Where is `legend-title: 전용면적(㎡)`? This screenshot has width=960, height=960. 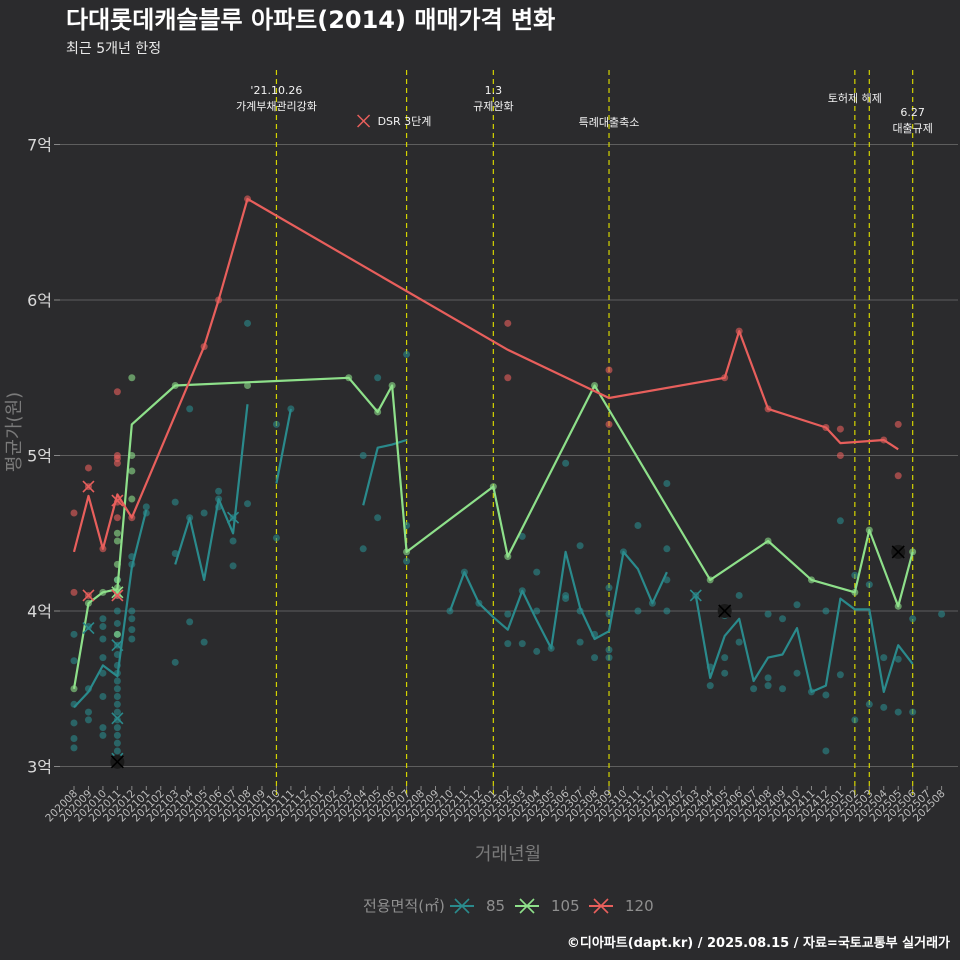 legend-title: 전용면적(㎡) is located at coordinates (404, 906).